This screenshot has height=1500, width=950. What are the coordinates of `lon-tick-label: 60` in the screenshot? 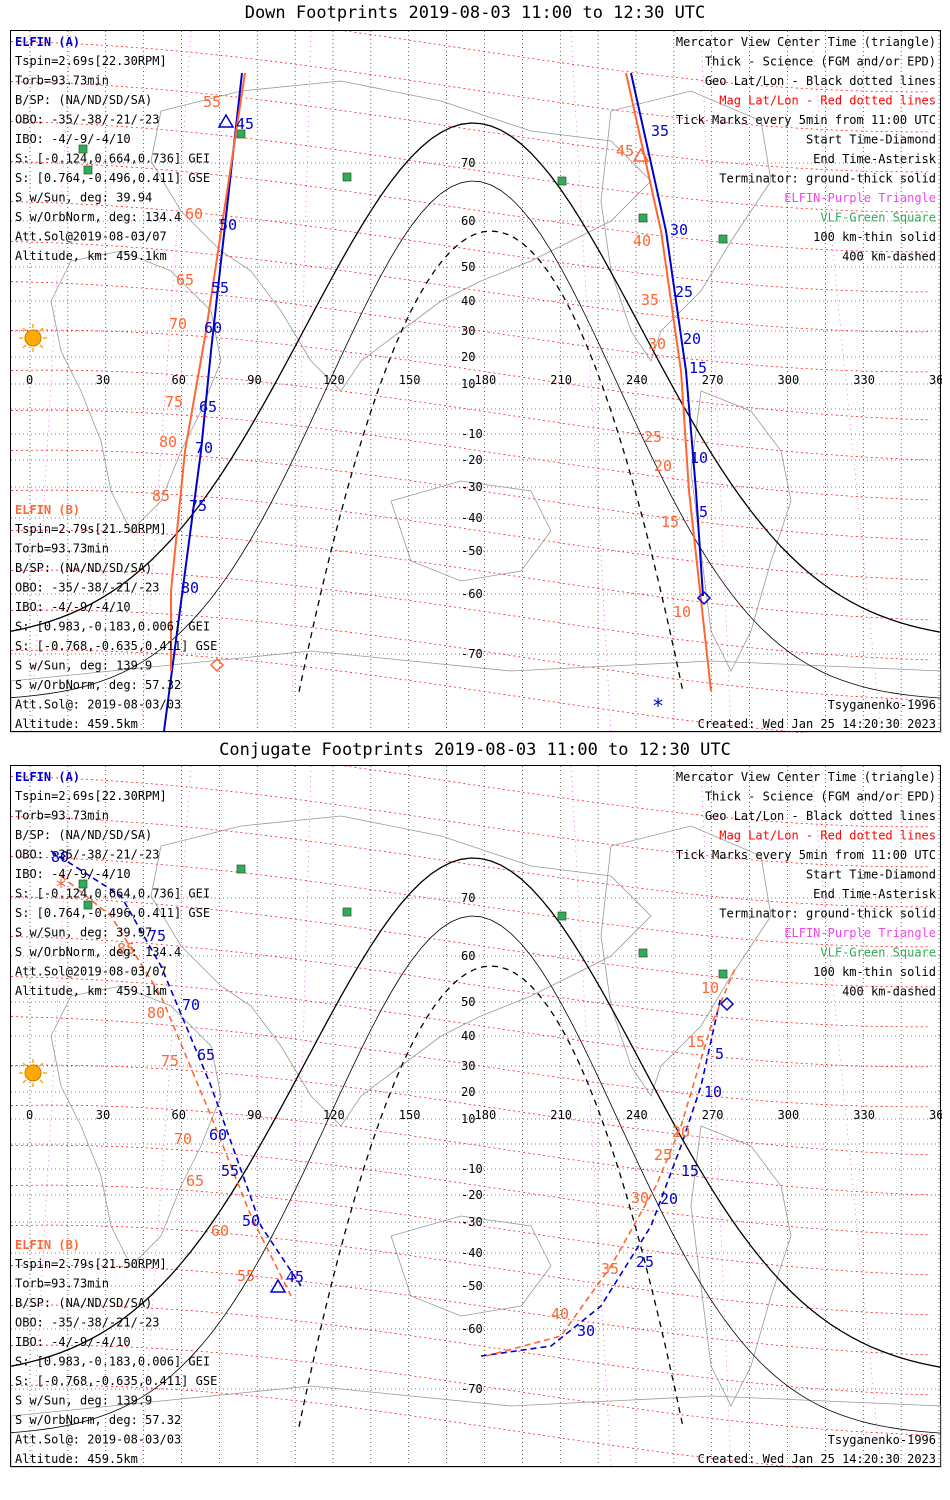 It's located at (179, 1115).